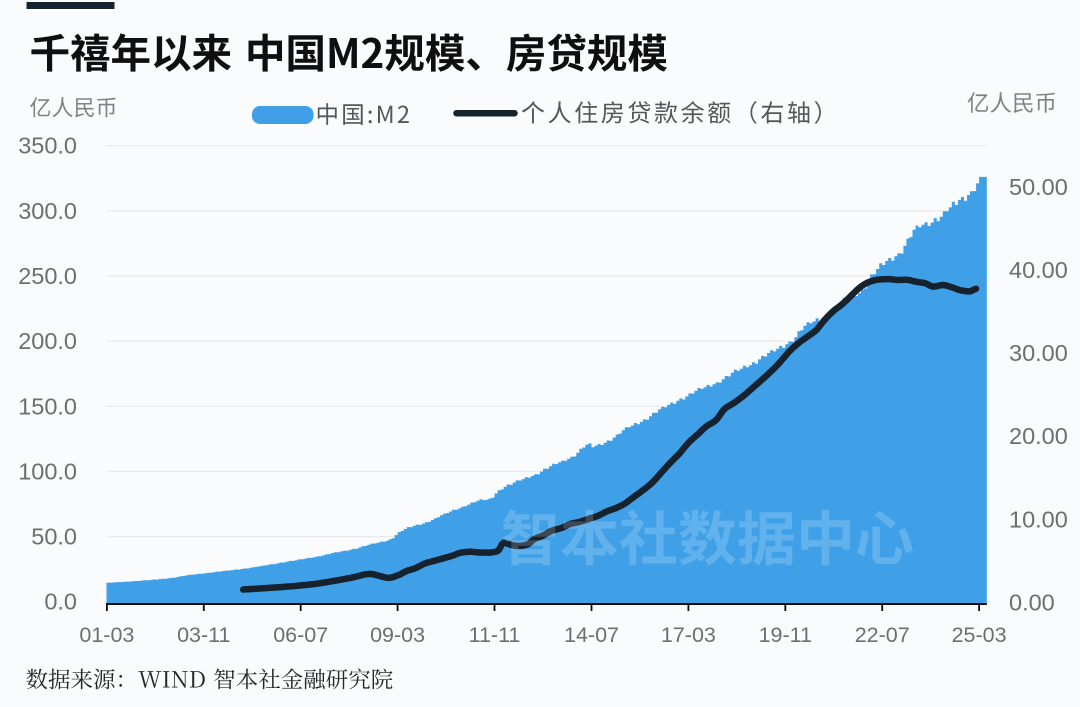 This screenshot has width=1080, height=707. I want to click on svg-text: 06-07, so click(300, 635).